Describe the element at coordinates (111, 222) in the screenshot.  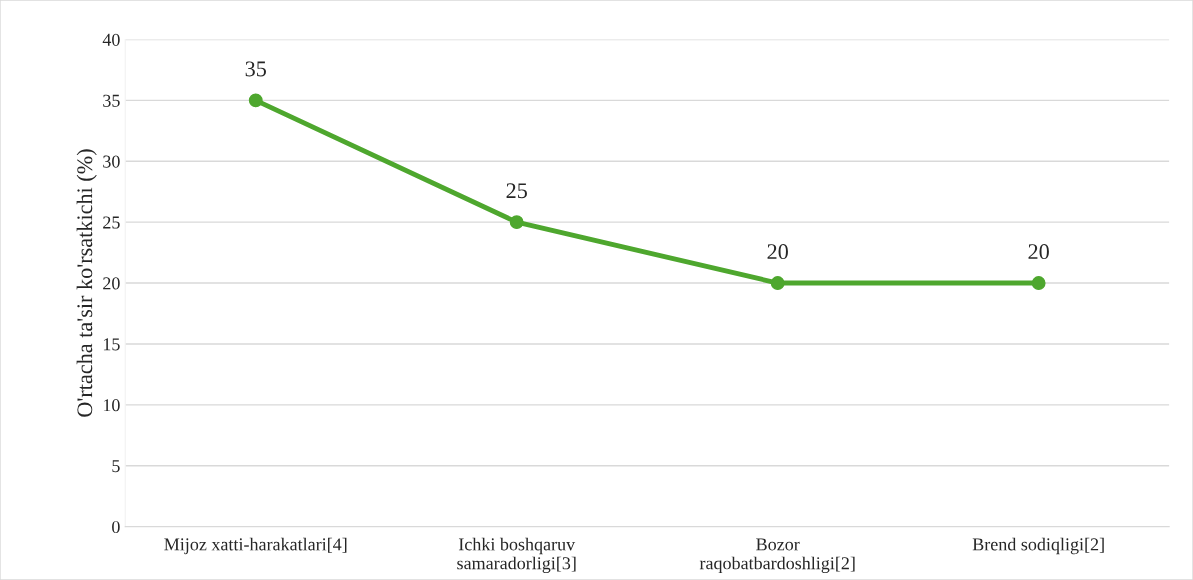
I see `y-tick-label: 25` at that location.